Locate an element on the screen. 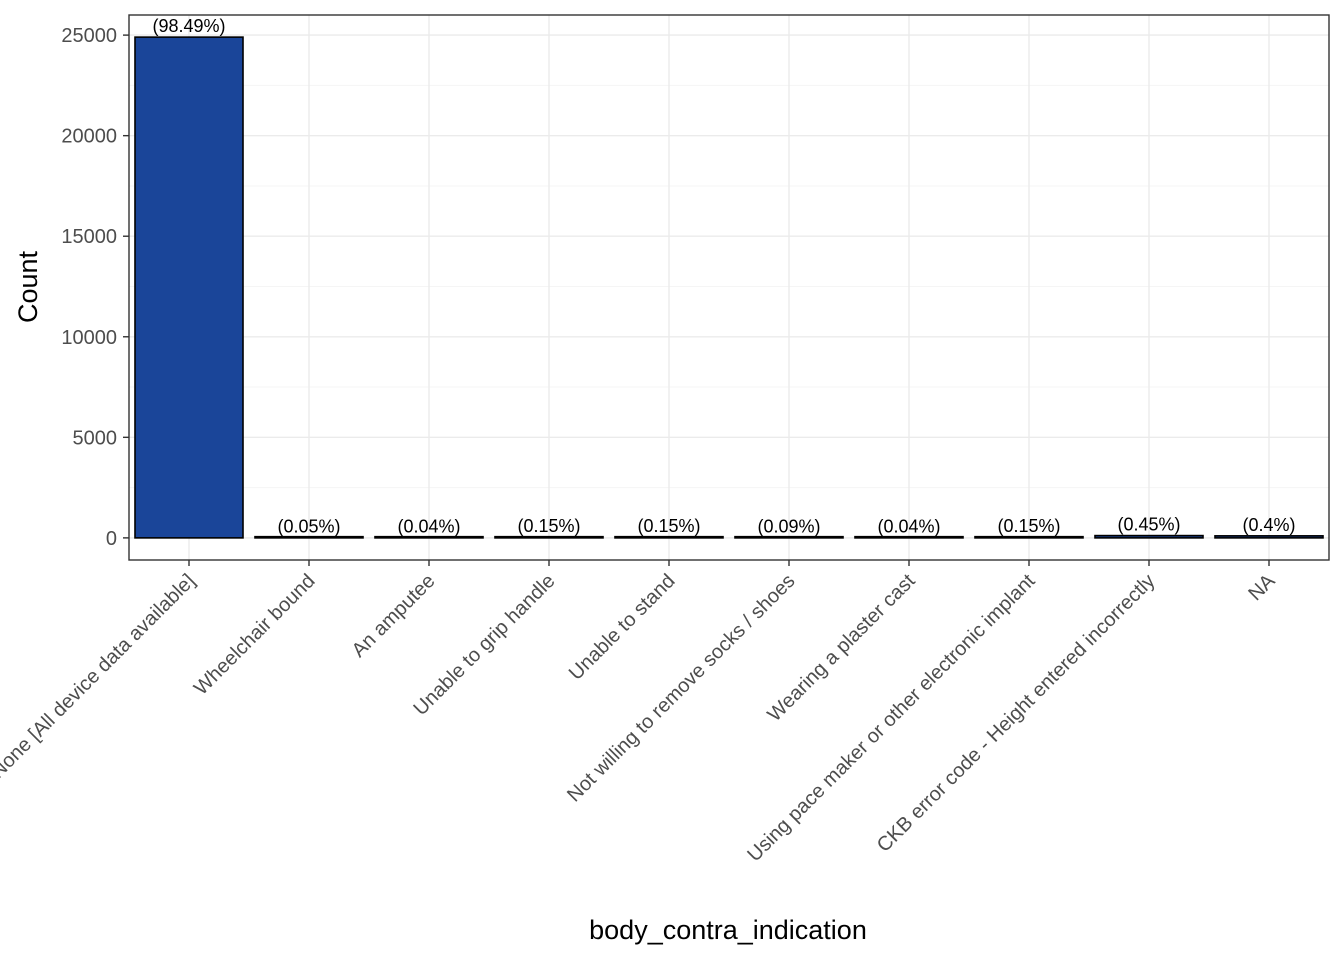 This screenshot has height=960, width=1344. x-tick-label: Not willing to remove socks / shoes is located at coordinates (681, 688).